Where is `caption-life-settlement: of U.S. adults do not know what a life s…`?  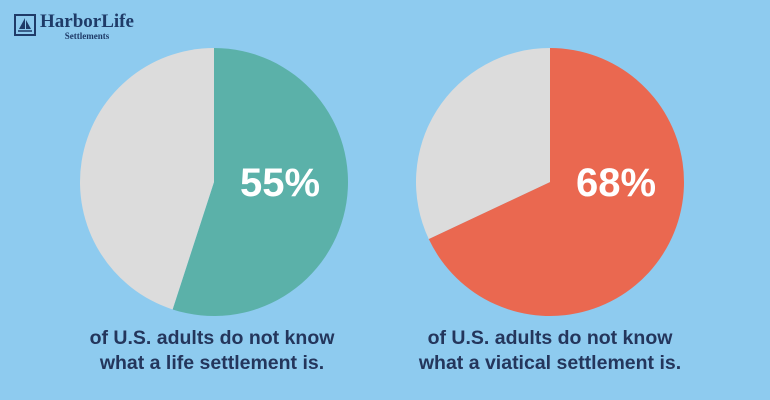 caption-life-settlement: of U.S. adults do not know what a life s… is located at coordinates (212, 351).